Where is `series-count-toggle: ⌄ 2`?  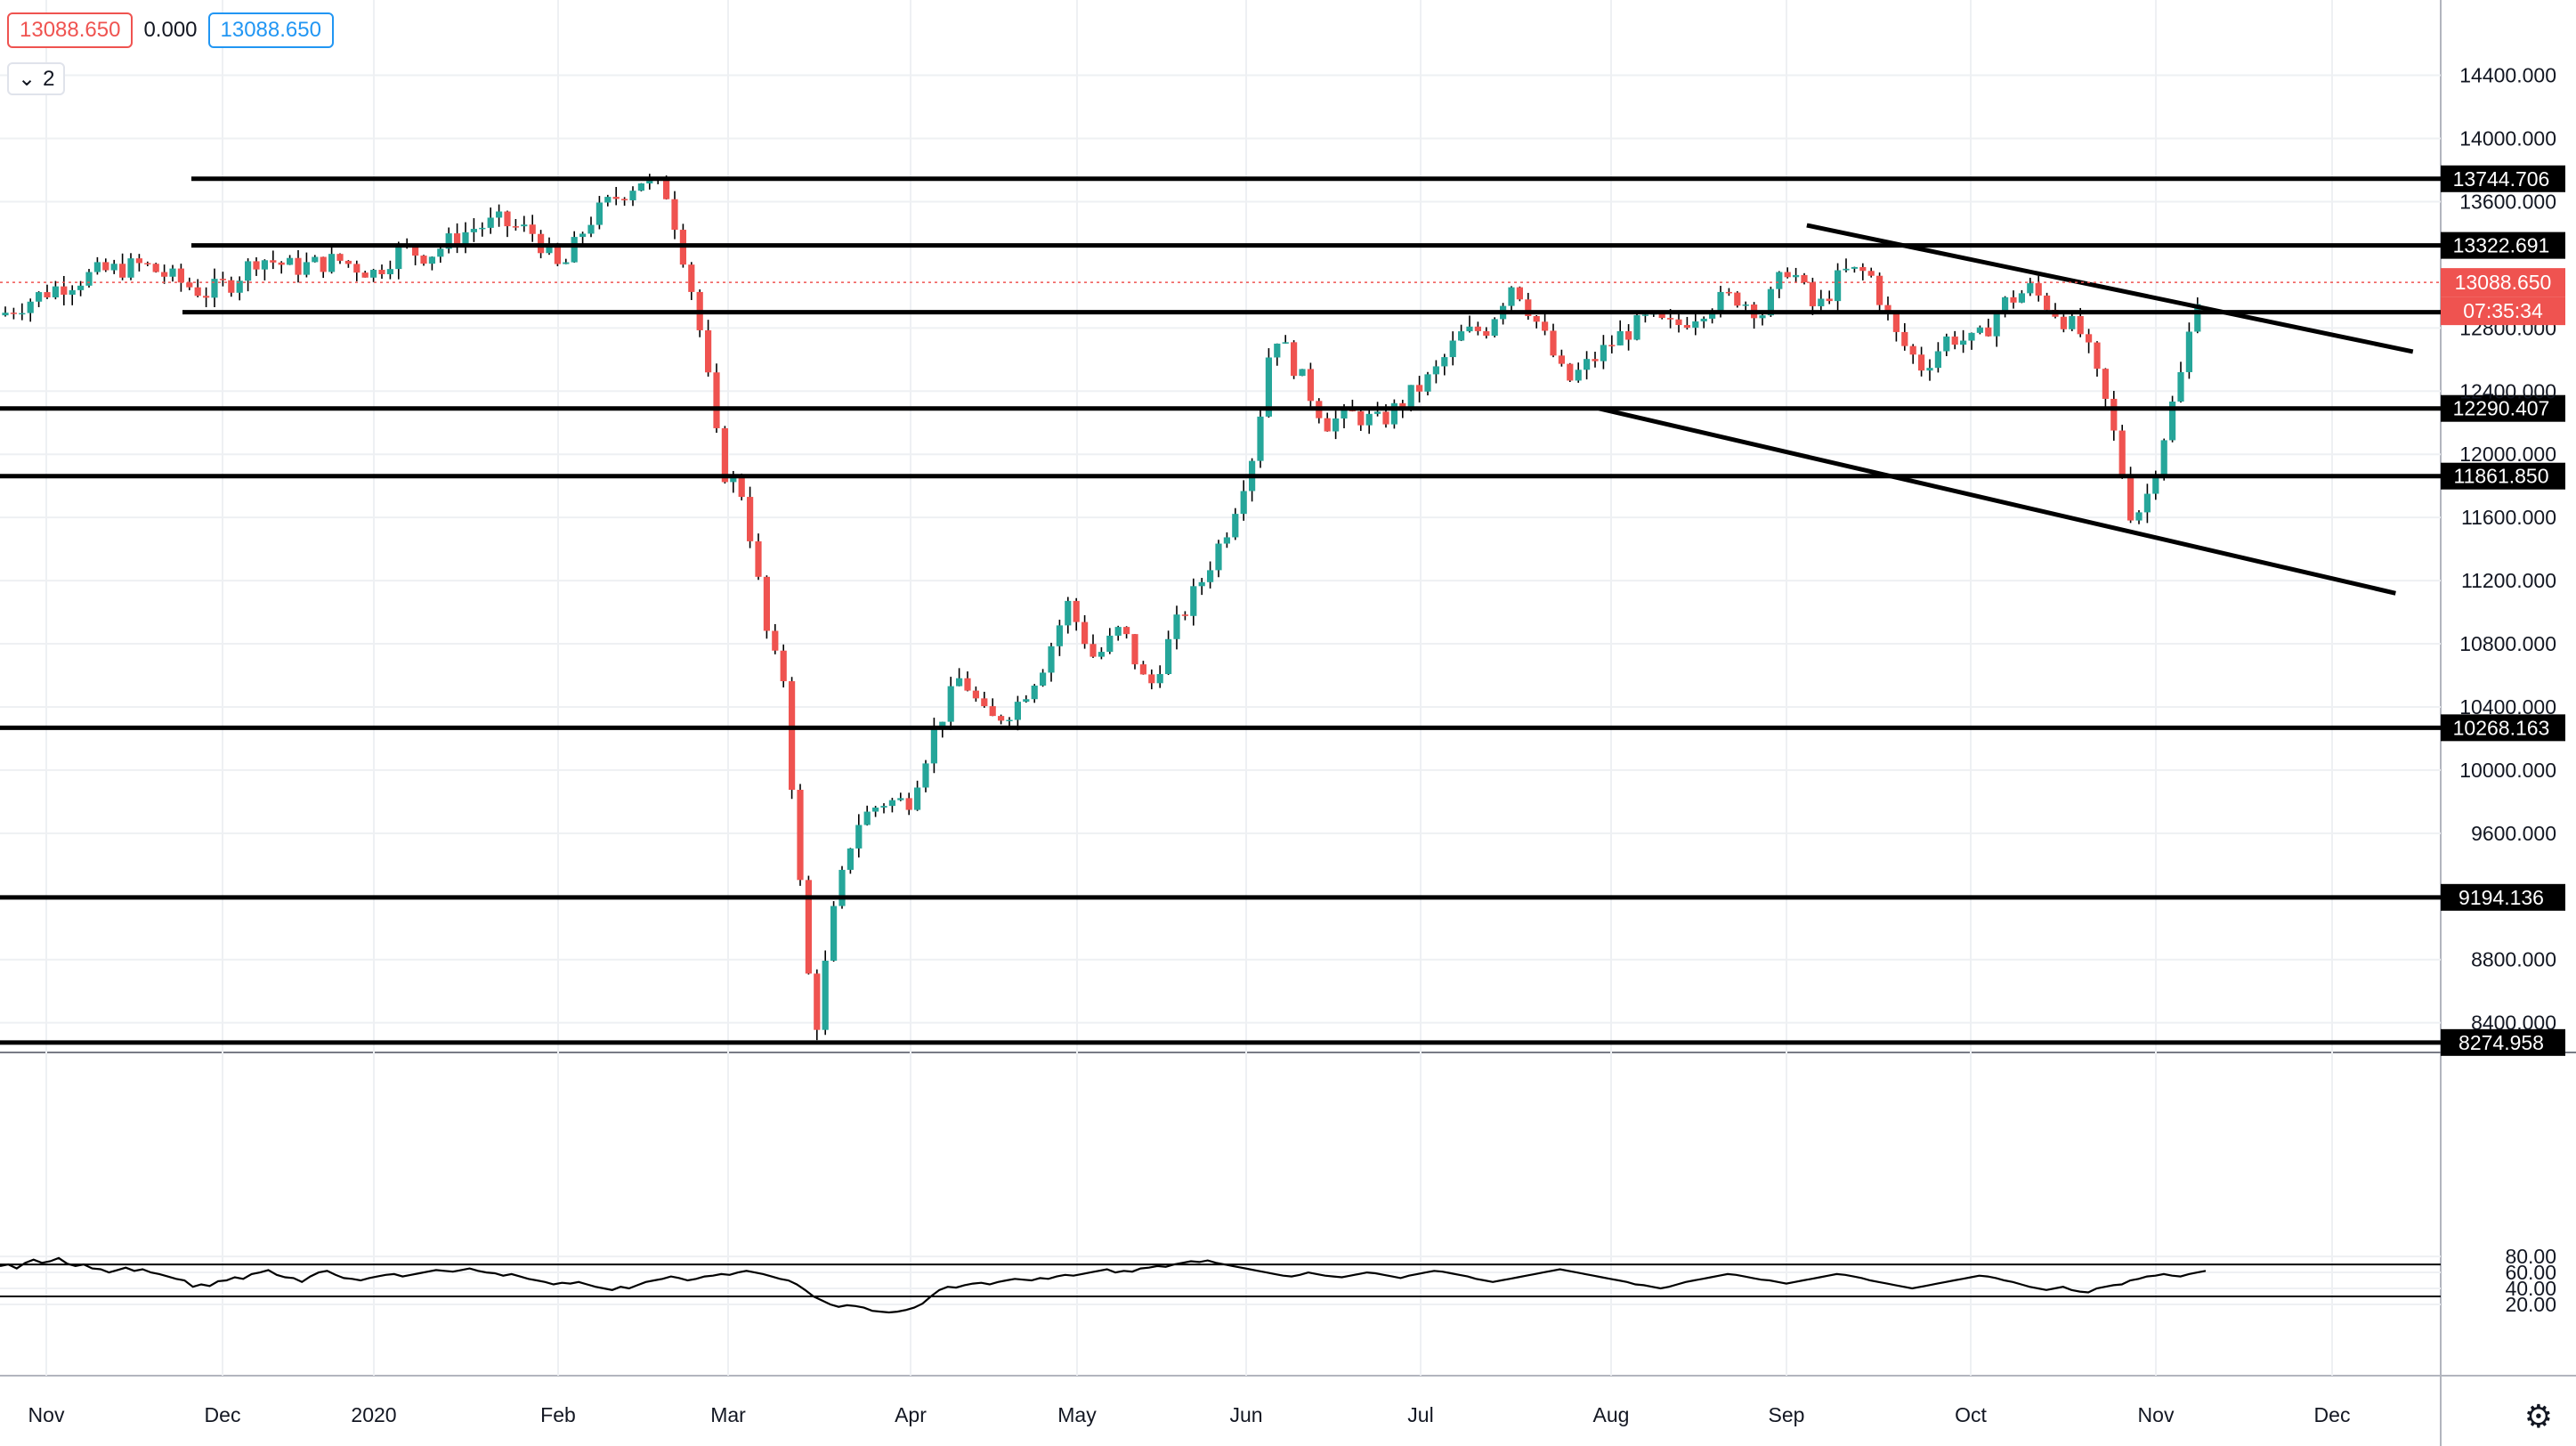 series-count-toggle: ⌄ 2 is located at coordinates (37, 78).